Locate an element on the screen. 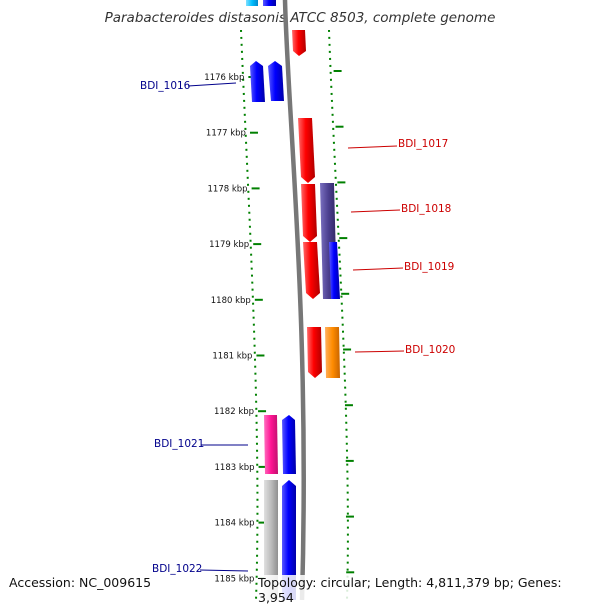  accession-text: Accession: NC_009615 is located at coordinates (80, 582).